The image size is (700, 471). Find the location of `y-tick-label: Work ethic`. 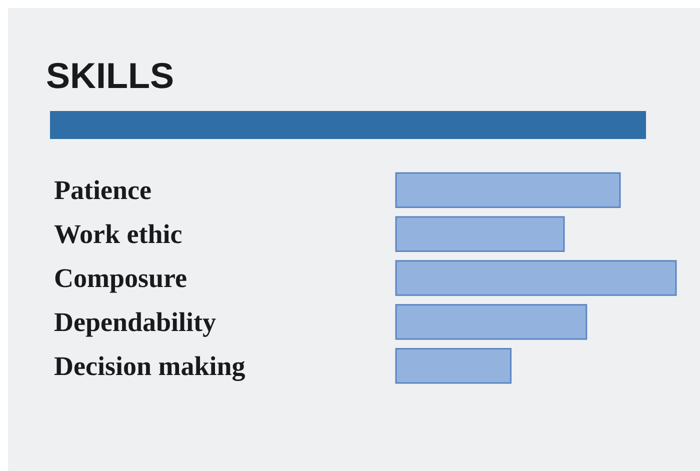

y-tick-label: Work ethic is located at coordinates (118, 234).